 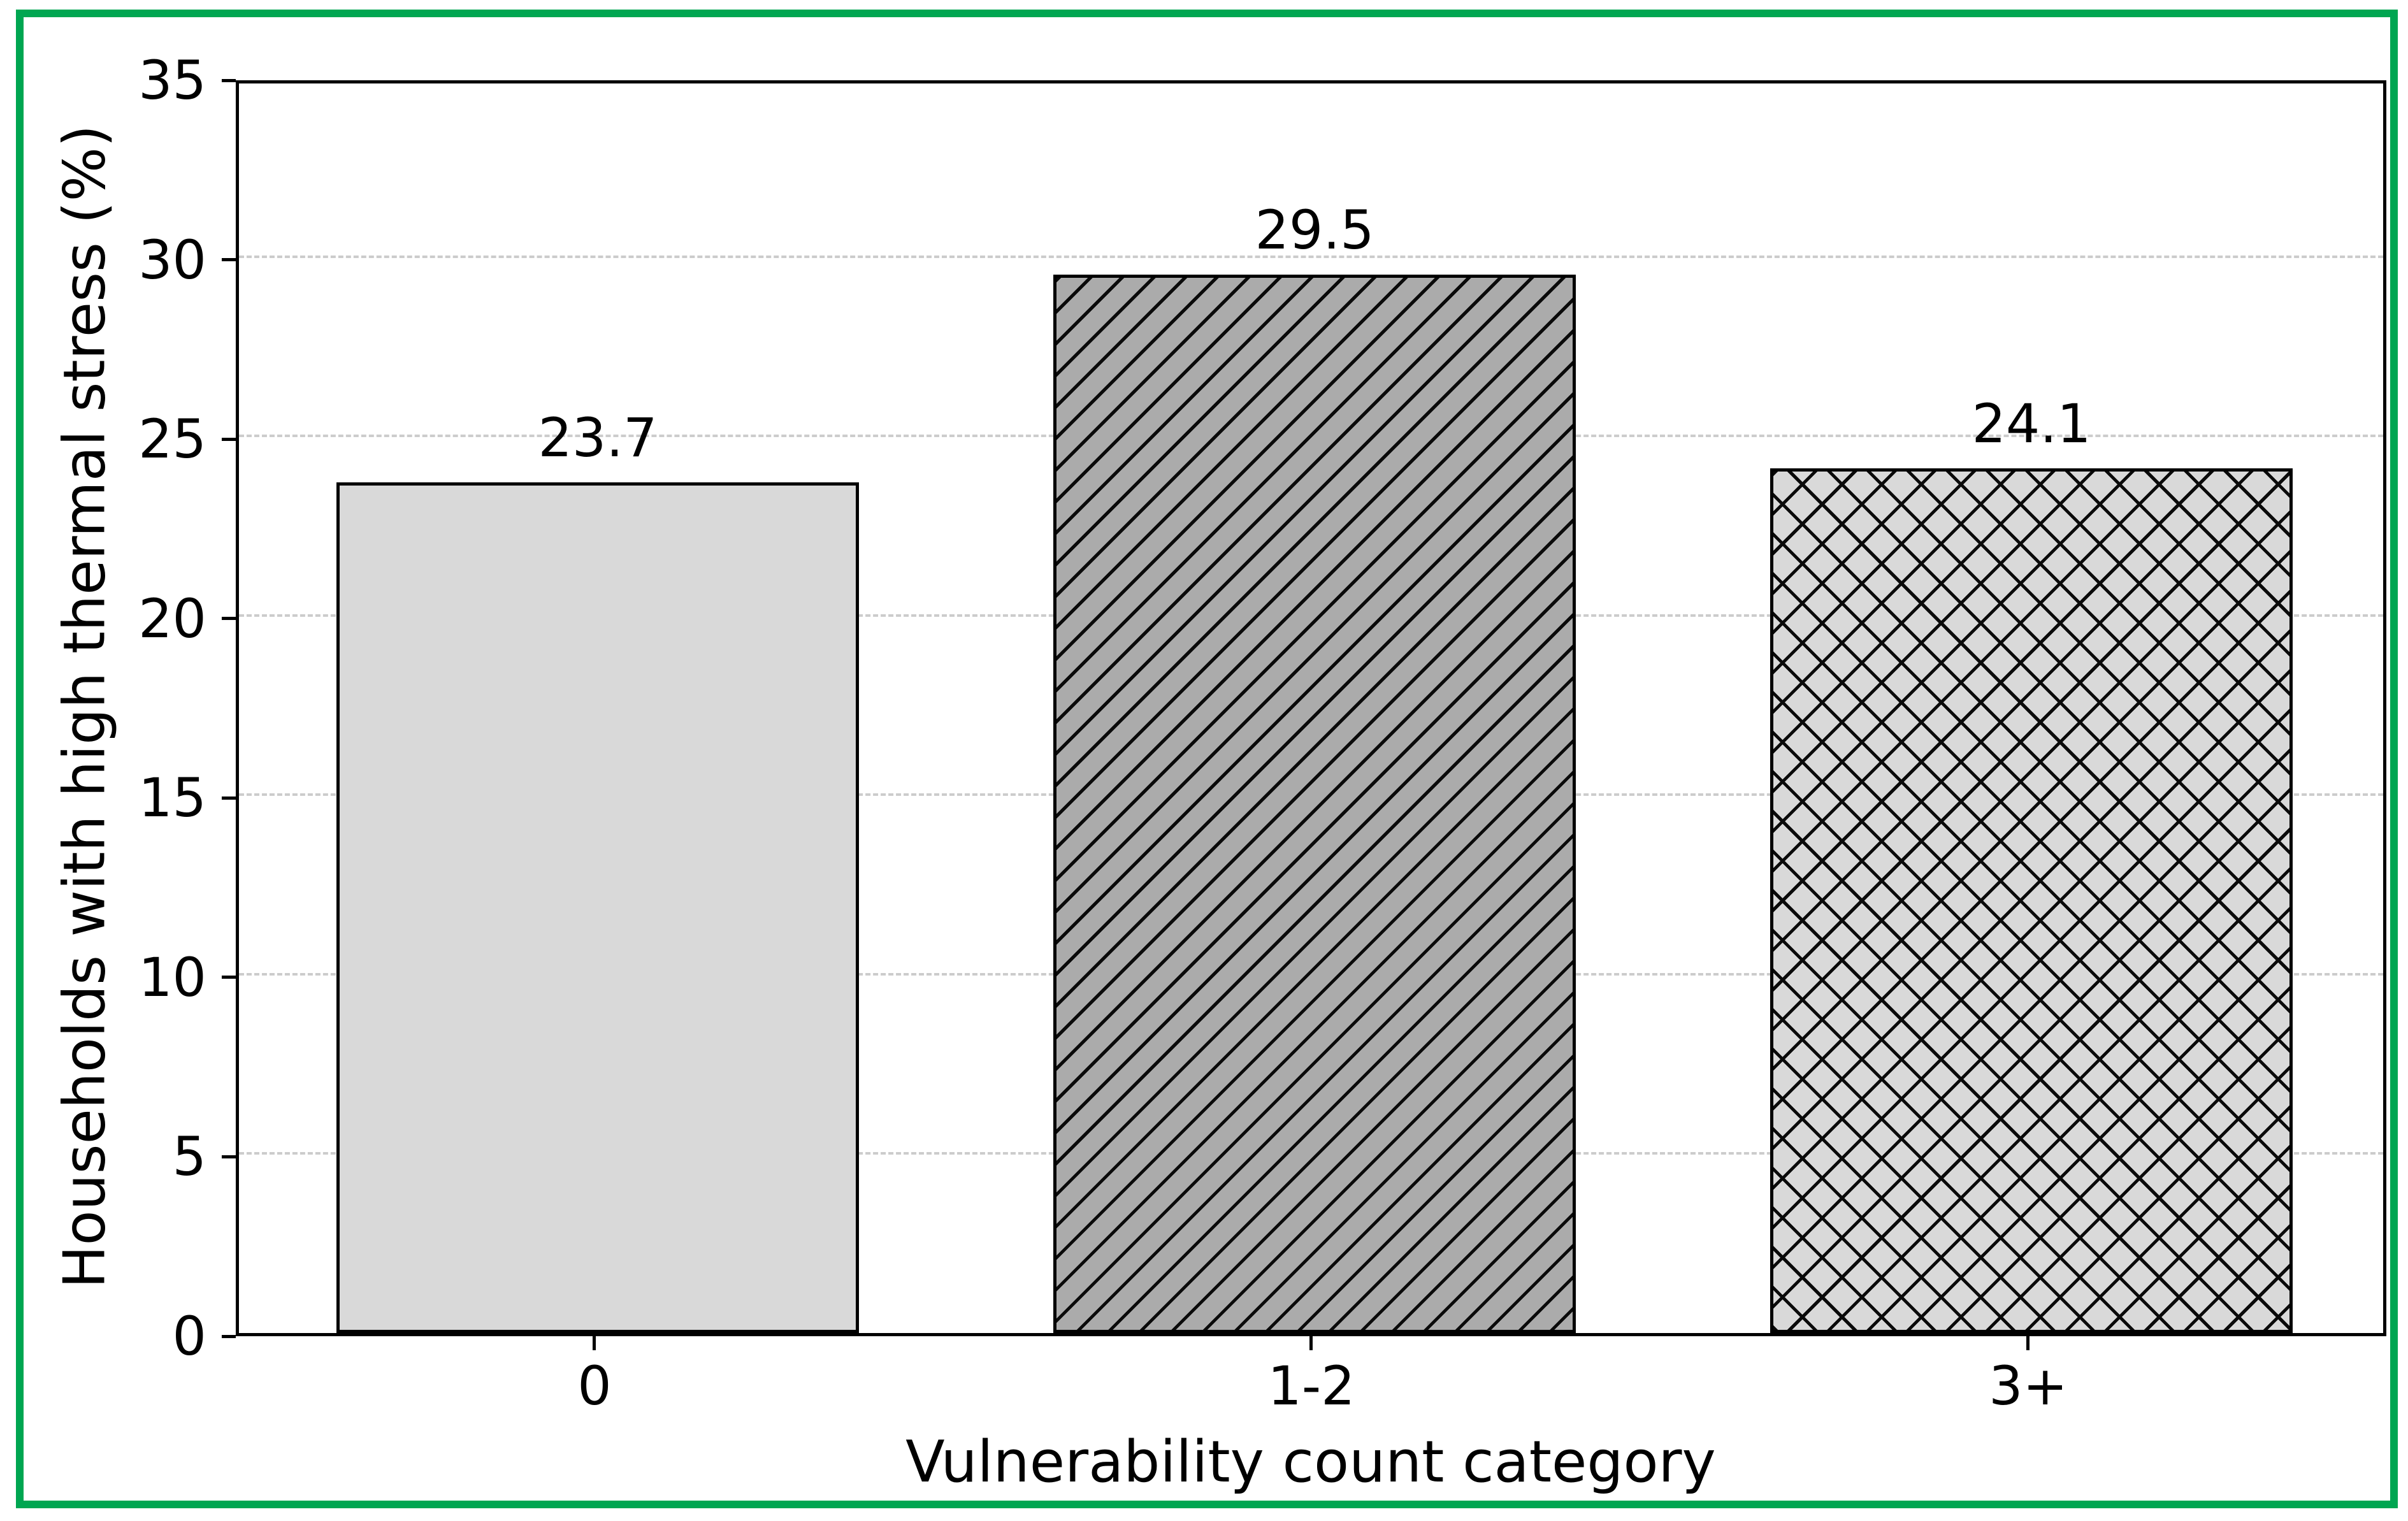 I want to click on y-tick-label-20: 20, so click(x=172, y=619).